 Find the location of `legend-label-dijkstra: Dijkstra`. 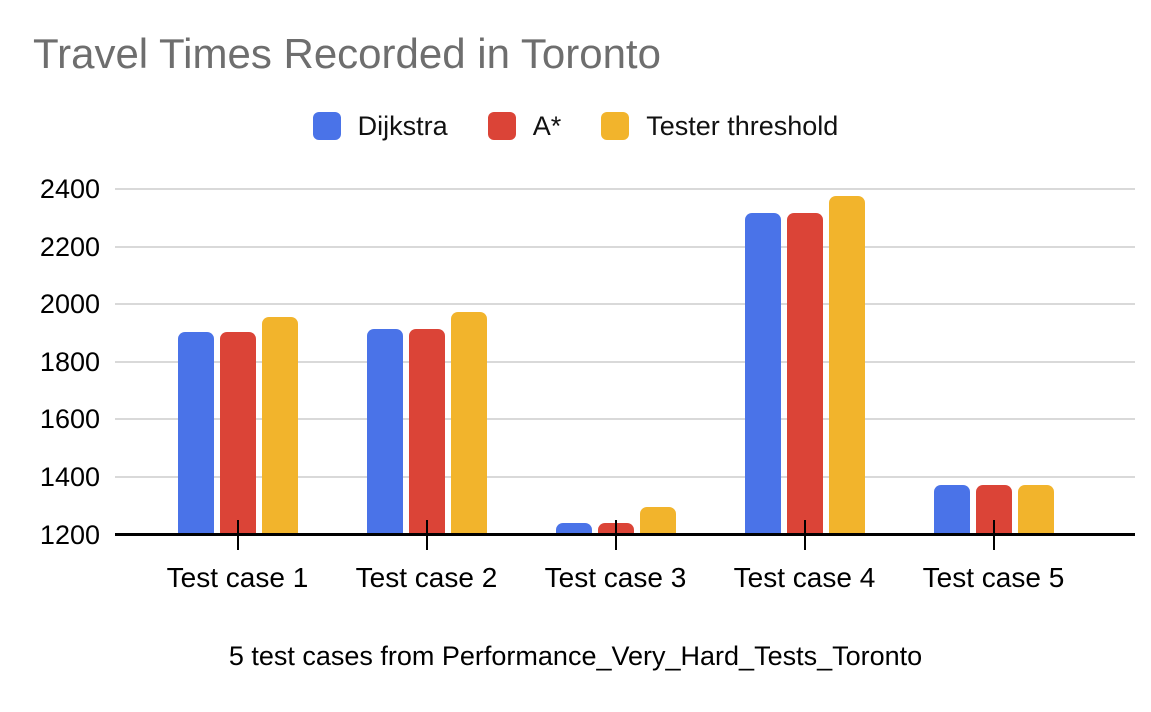

legend-label-dijkstra: Dijkstra is located at coordinates (402, 125).